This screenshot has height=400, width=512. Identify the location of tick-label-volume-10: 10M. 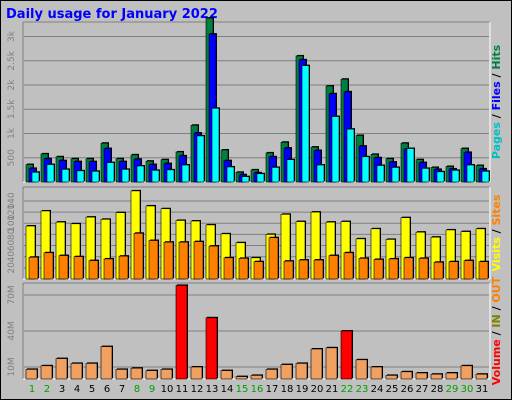
(12, 366).